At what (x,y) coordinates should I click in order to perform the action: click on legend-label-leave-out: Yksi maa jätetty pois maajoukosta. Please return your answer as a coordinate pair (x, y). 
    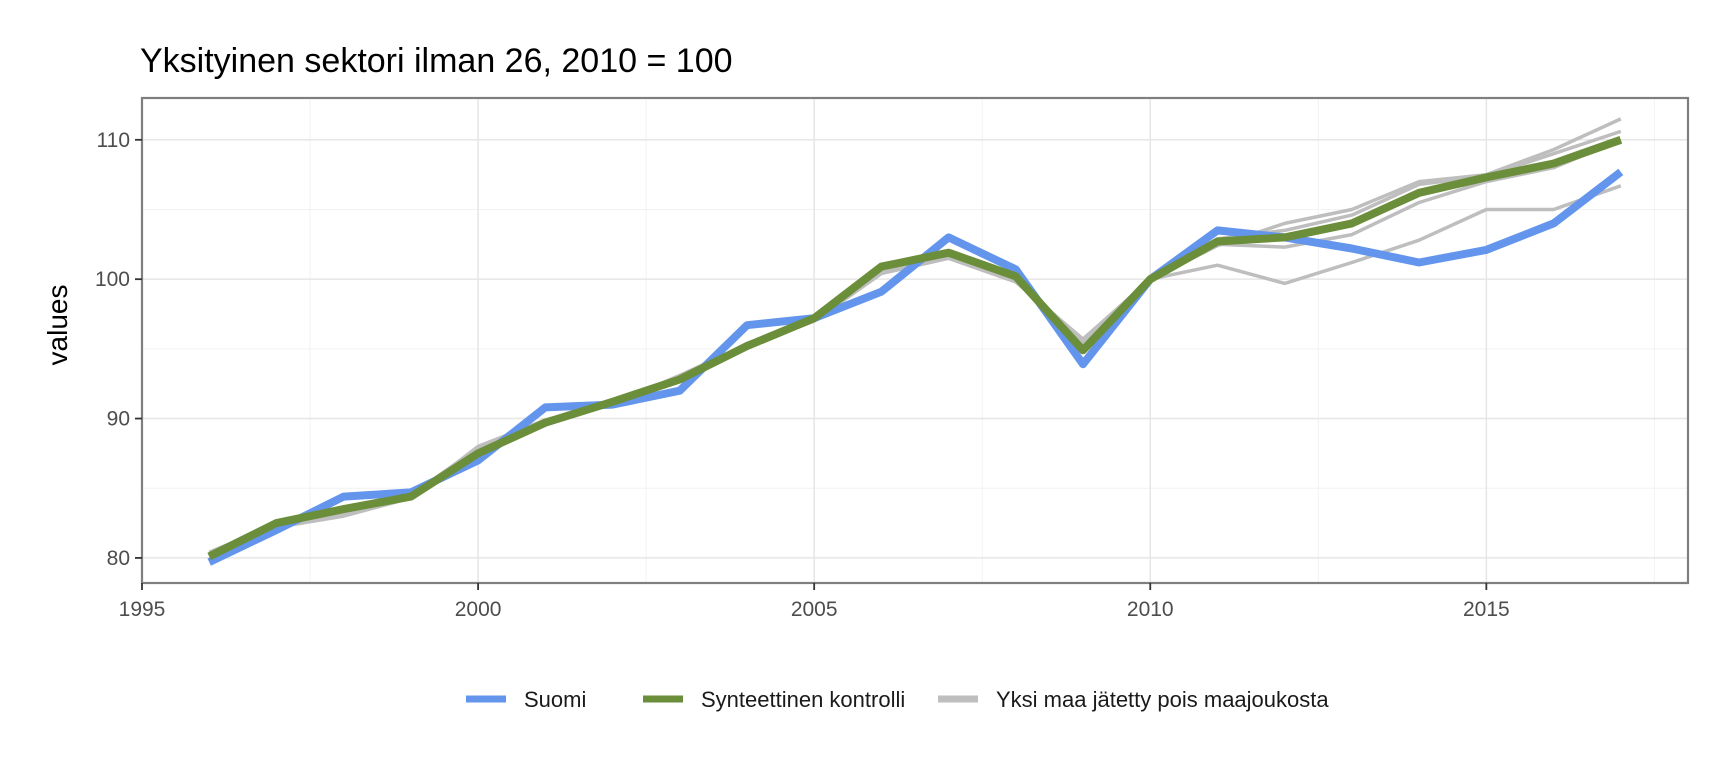
    Looking at the image, I should click on (1162, 699).